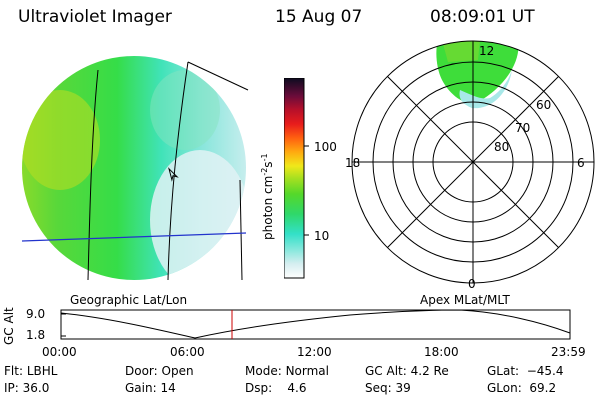  What do you see at coordinates (287, 371) in the screenshot?
I see `mode-info: Mode: Normal` at bounding box center [287, 371].